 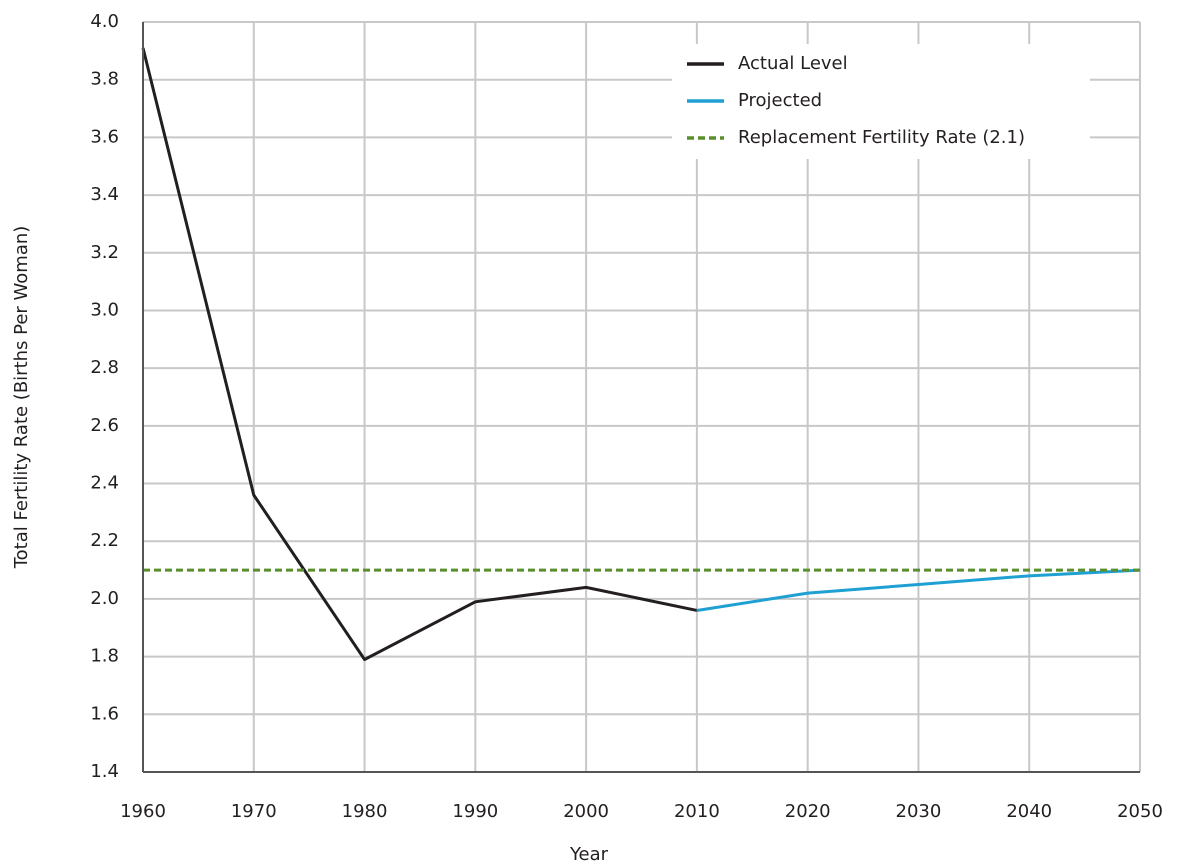 I want to click on x-tick-label: 2040, so click(x=1029, y=811).